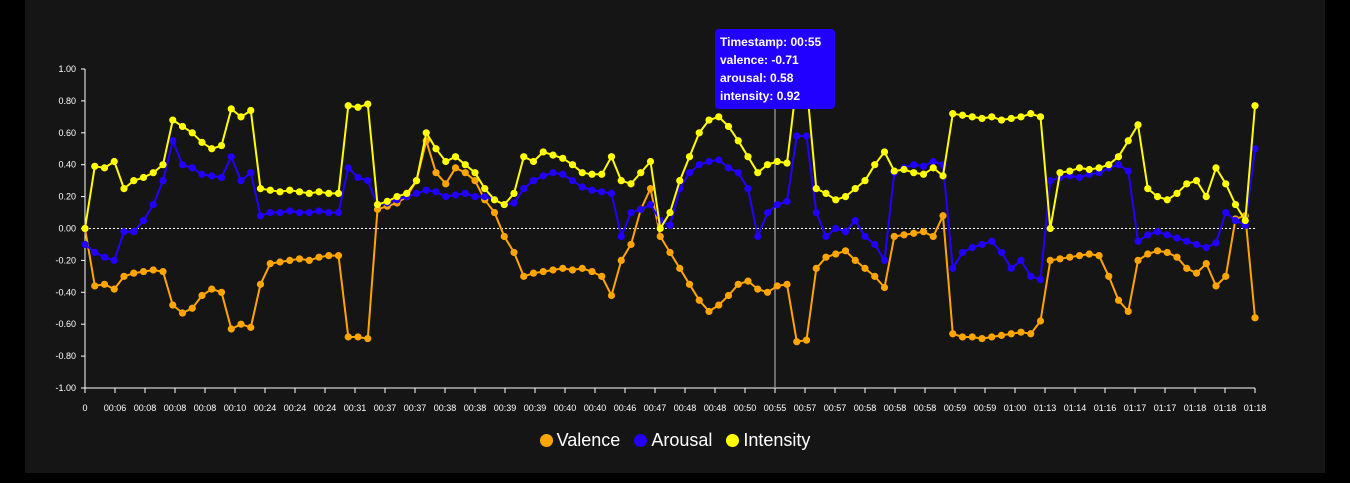 The width and height of the screenshot is (1350, 483). I want to click on x-tick-label: 01:14, so click(1075, 408).